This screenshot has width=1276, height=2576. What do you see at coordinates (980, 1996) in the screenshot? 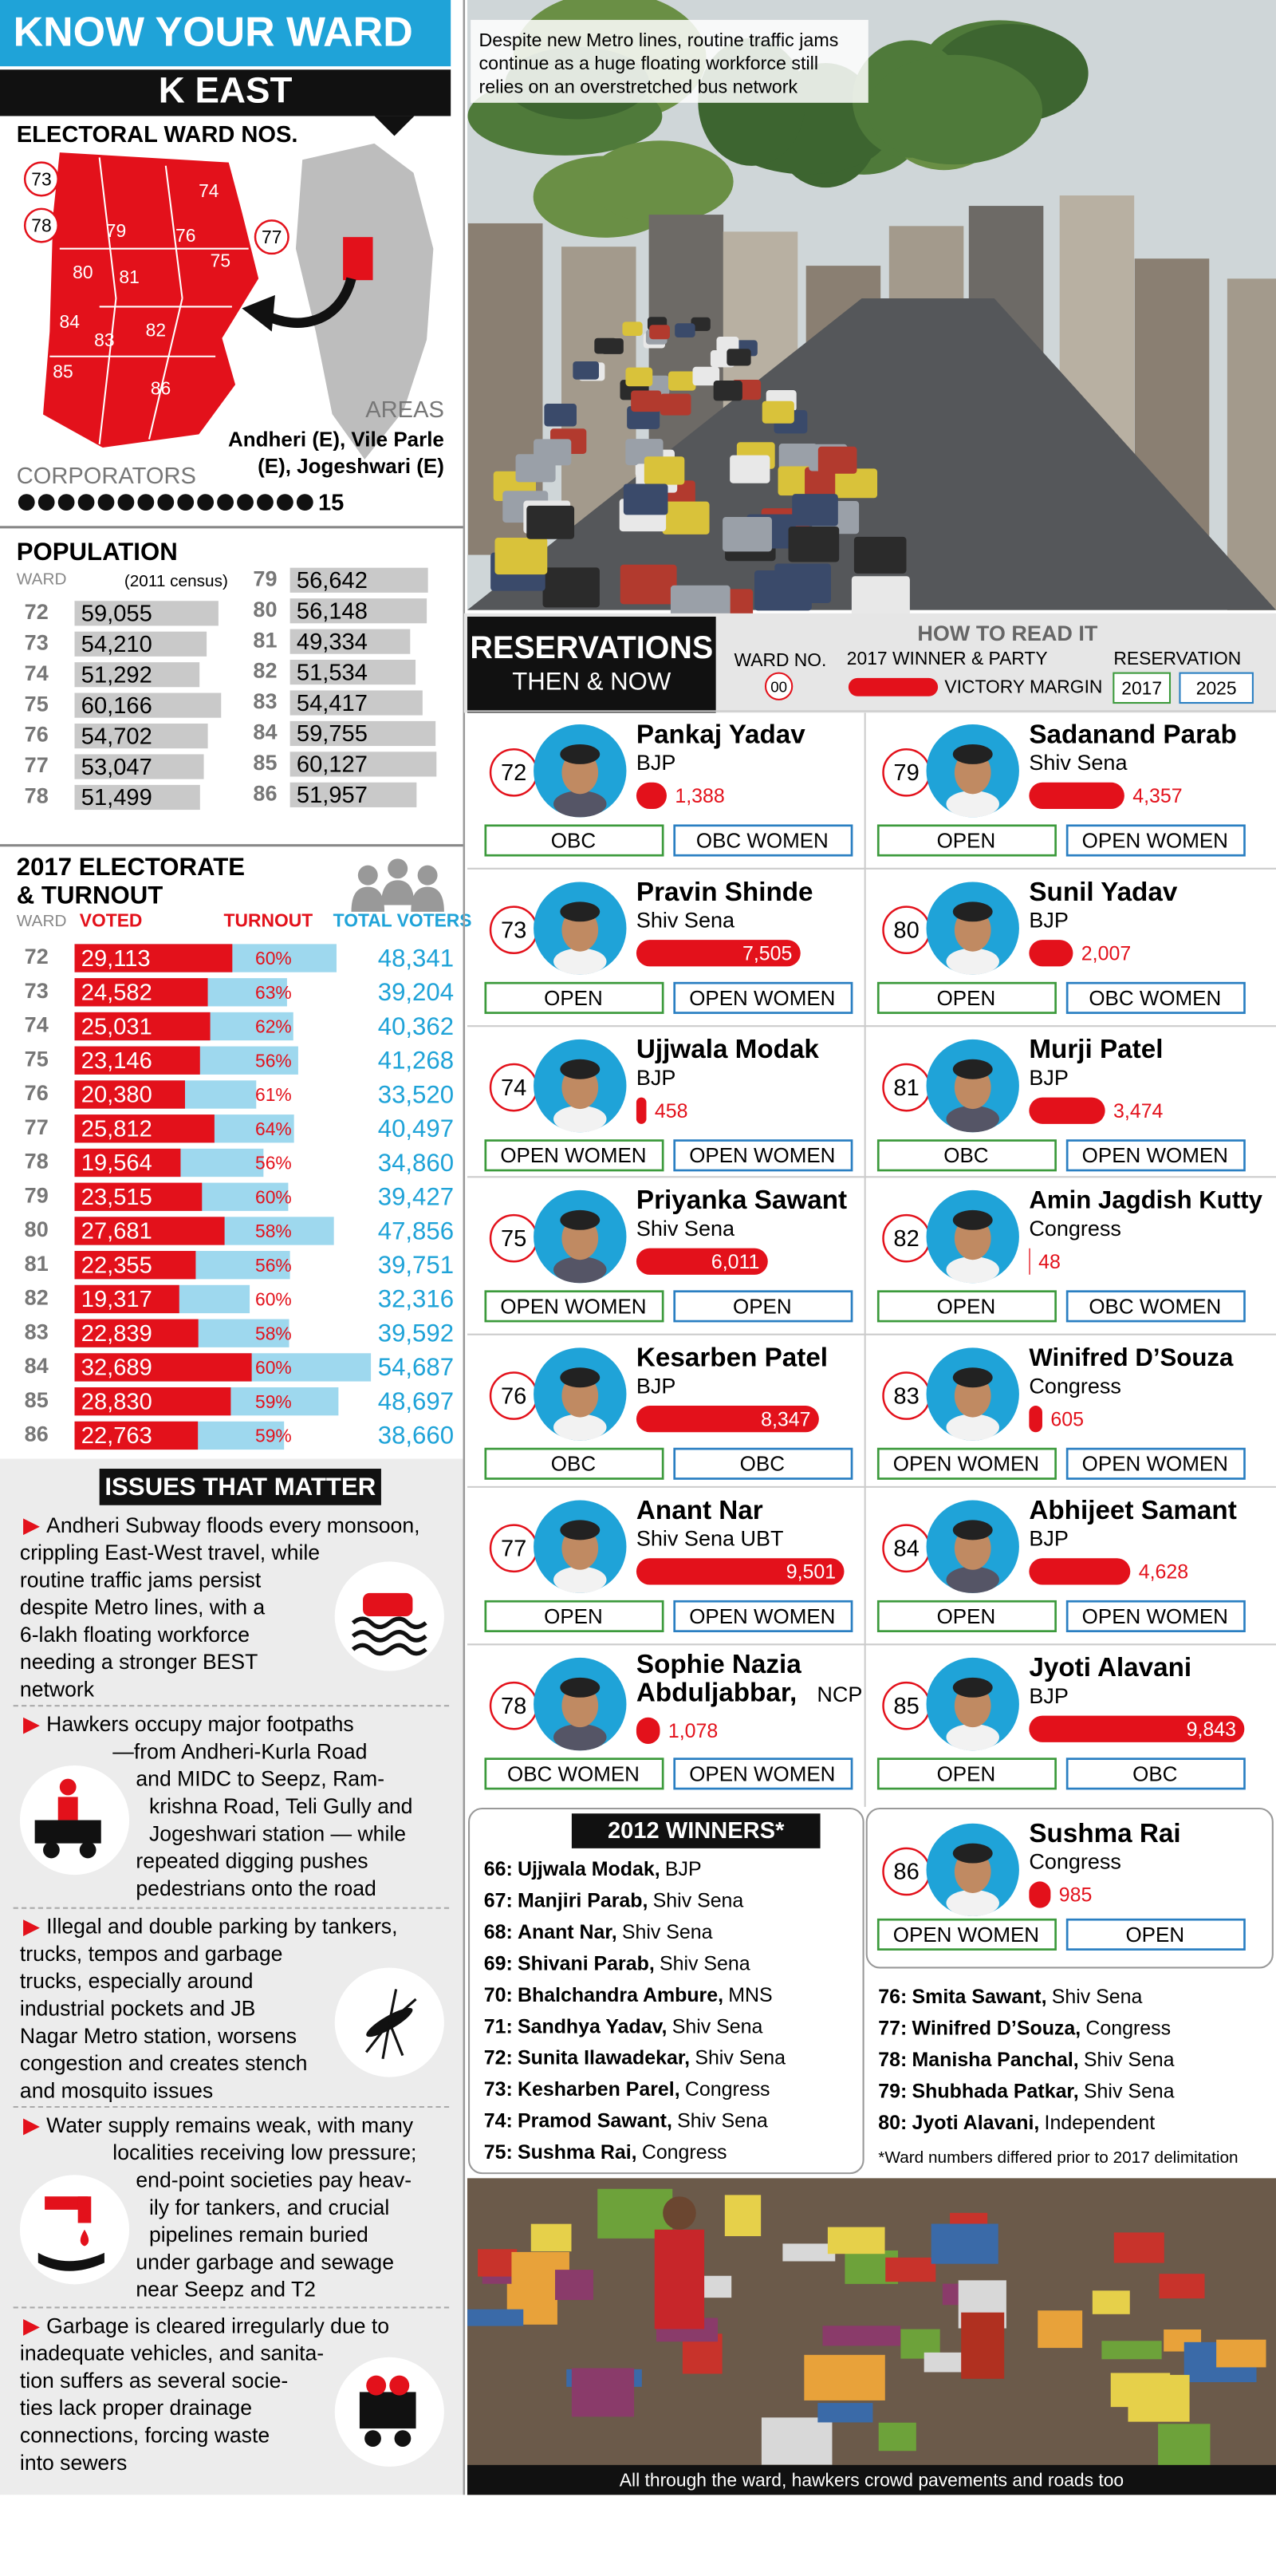
I see `winner-name: Smita Sawant,` at bounding box center [980, 1996].